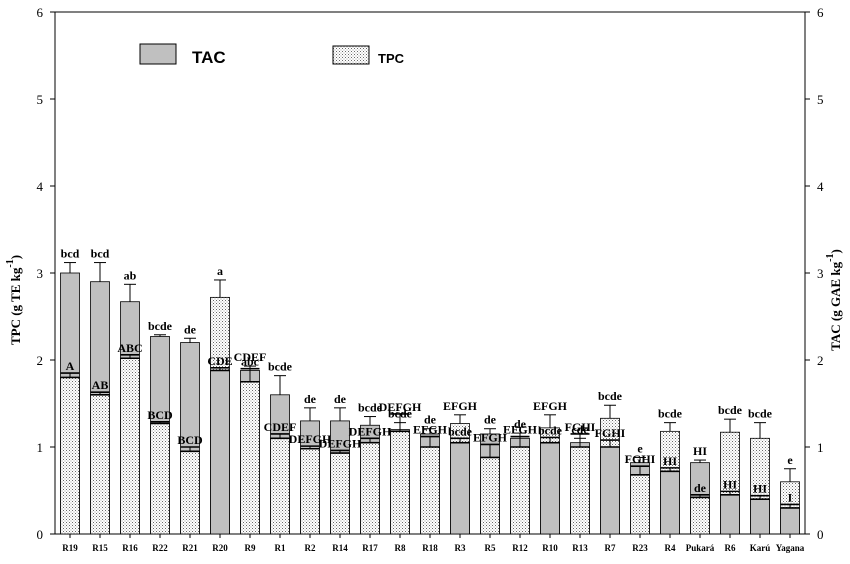 This screenshot has width=850, height=564. I want to click on legend-label-tac: TAC, so click(209, 57).